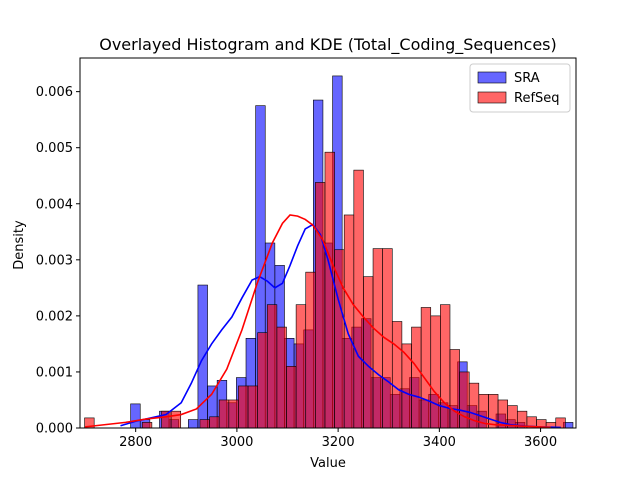 This screenshot has width=640, height=480. What do you see at coordinates (439, 442) in the screenshot?
I see `x-tick-label-3: 3400` at bounding box center [439, 442].